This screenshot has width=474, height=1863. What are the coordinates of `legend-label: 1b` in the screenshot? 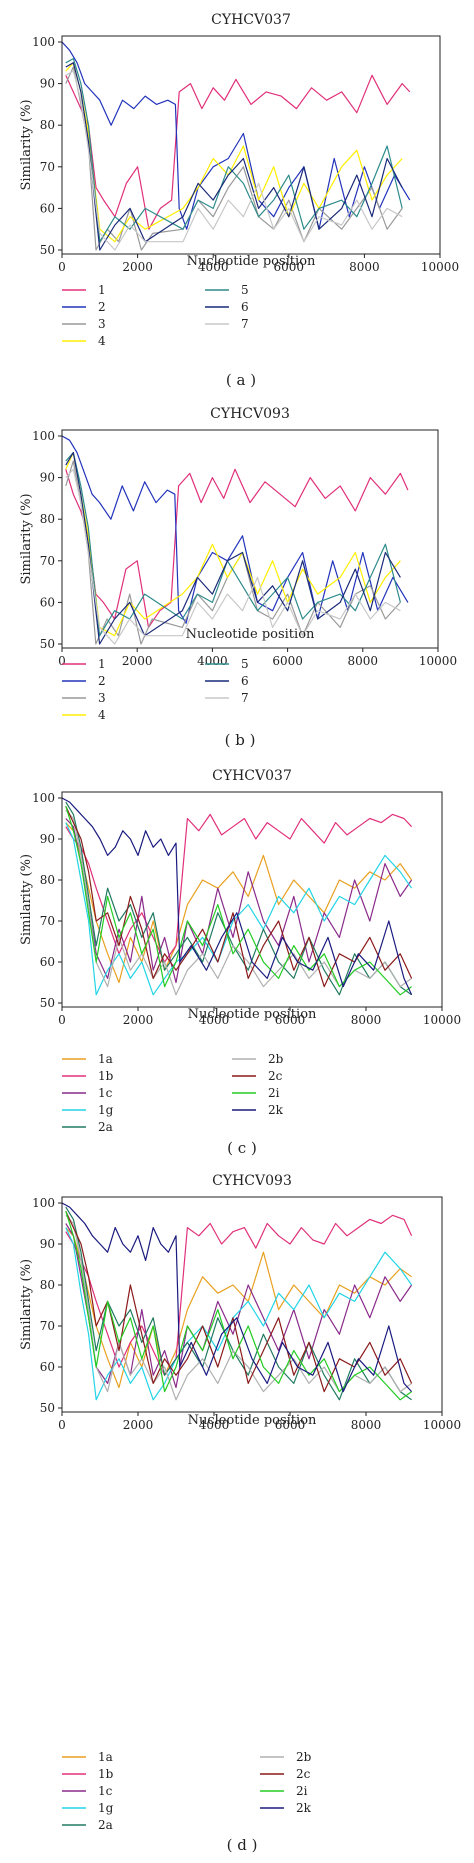 It's located at (106, 1076).